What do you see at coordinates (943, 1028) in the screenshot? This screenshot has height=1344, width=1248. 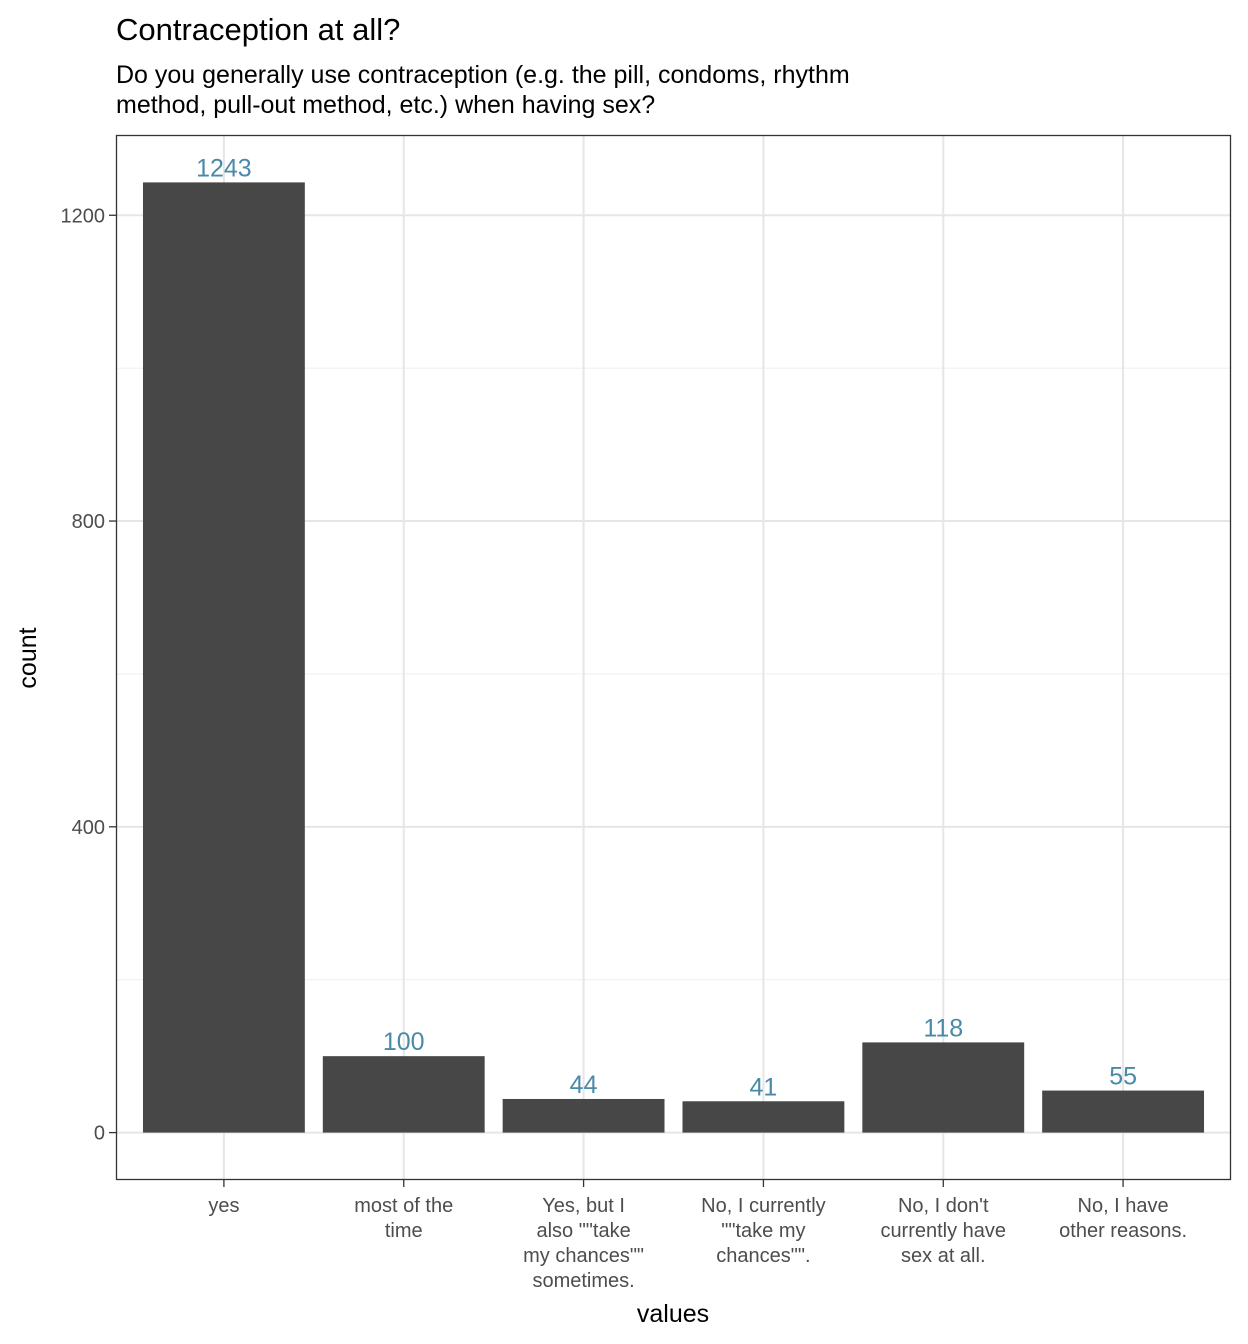 I see `data-label: 118` at bounding box center [943, 1028].